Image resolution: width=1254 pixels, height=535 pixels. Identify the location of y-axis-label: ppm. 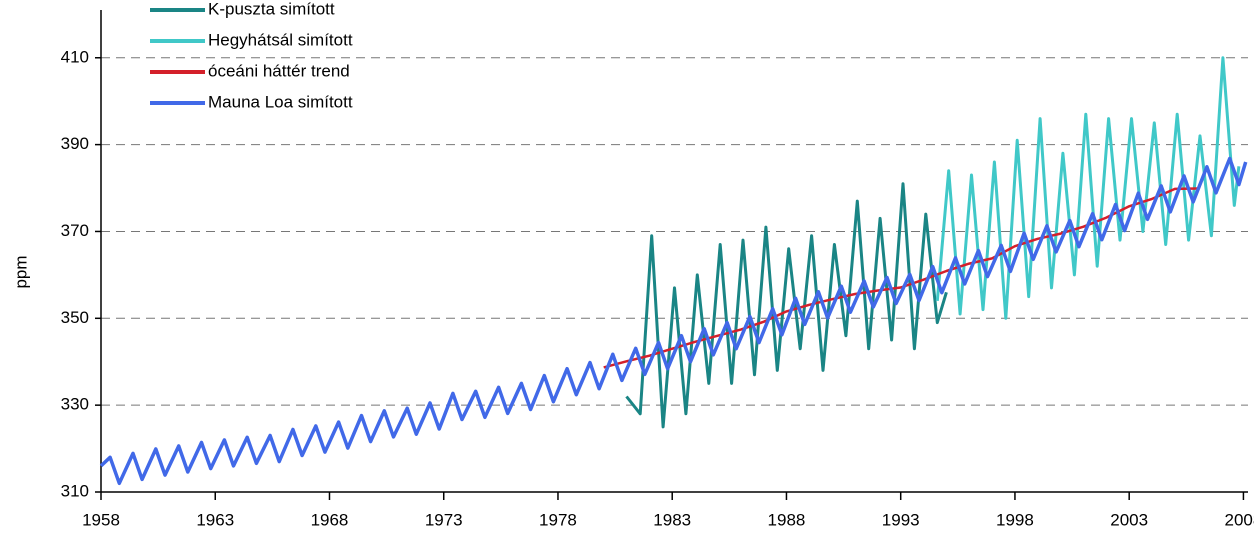
(20, 271).